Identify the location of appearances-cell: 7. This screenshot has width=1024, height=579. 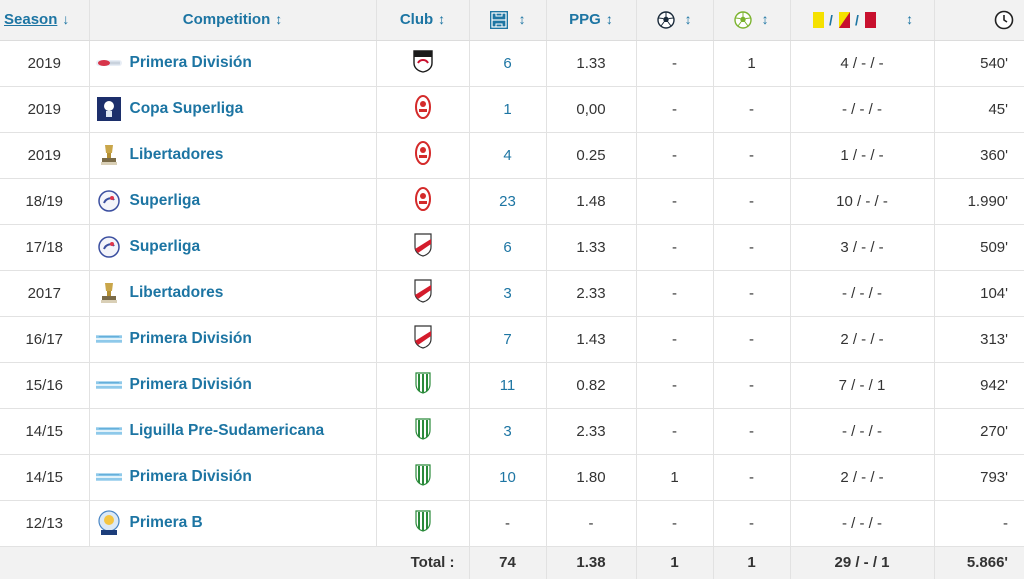
(508, 339).